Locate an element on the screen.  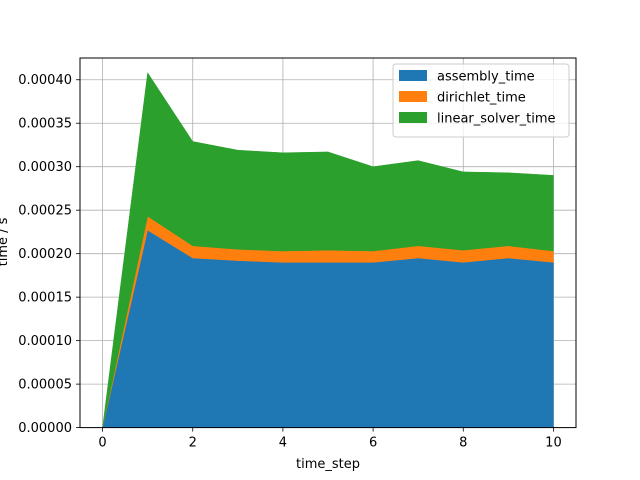
x-tick-label: 4 is located at coordinates (283, 443).